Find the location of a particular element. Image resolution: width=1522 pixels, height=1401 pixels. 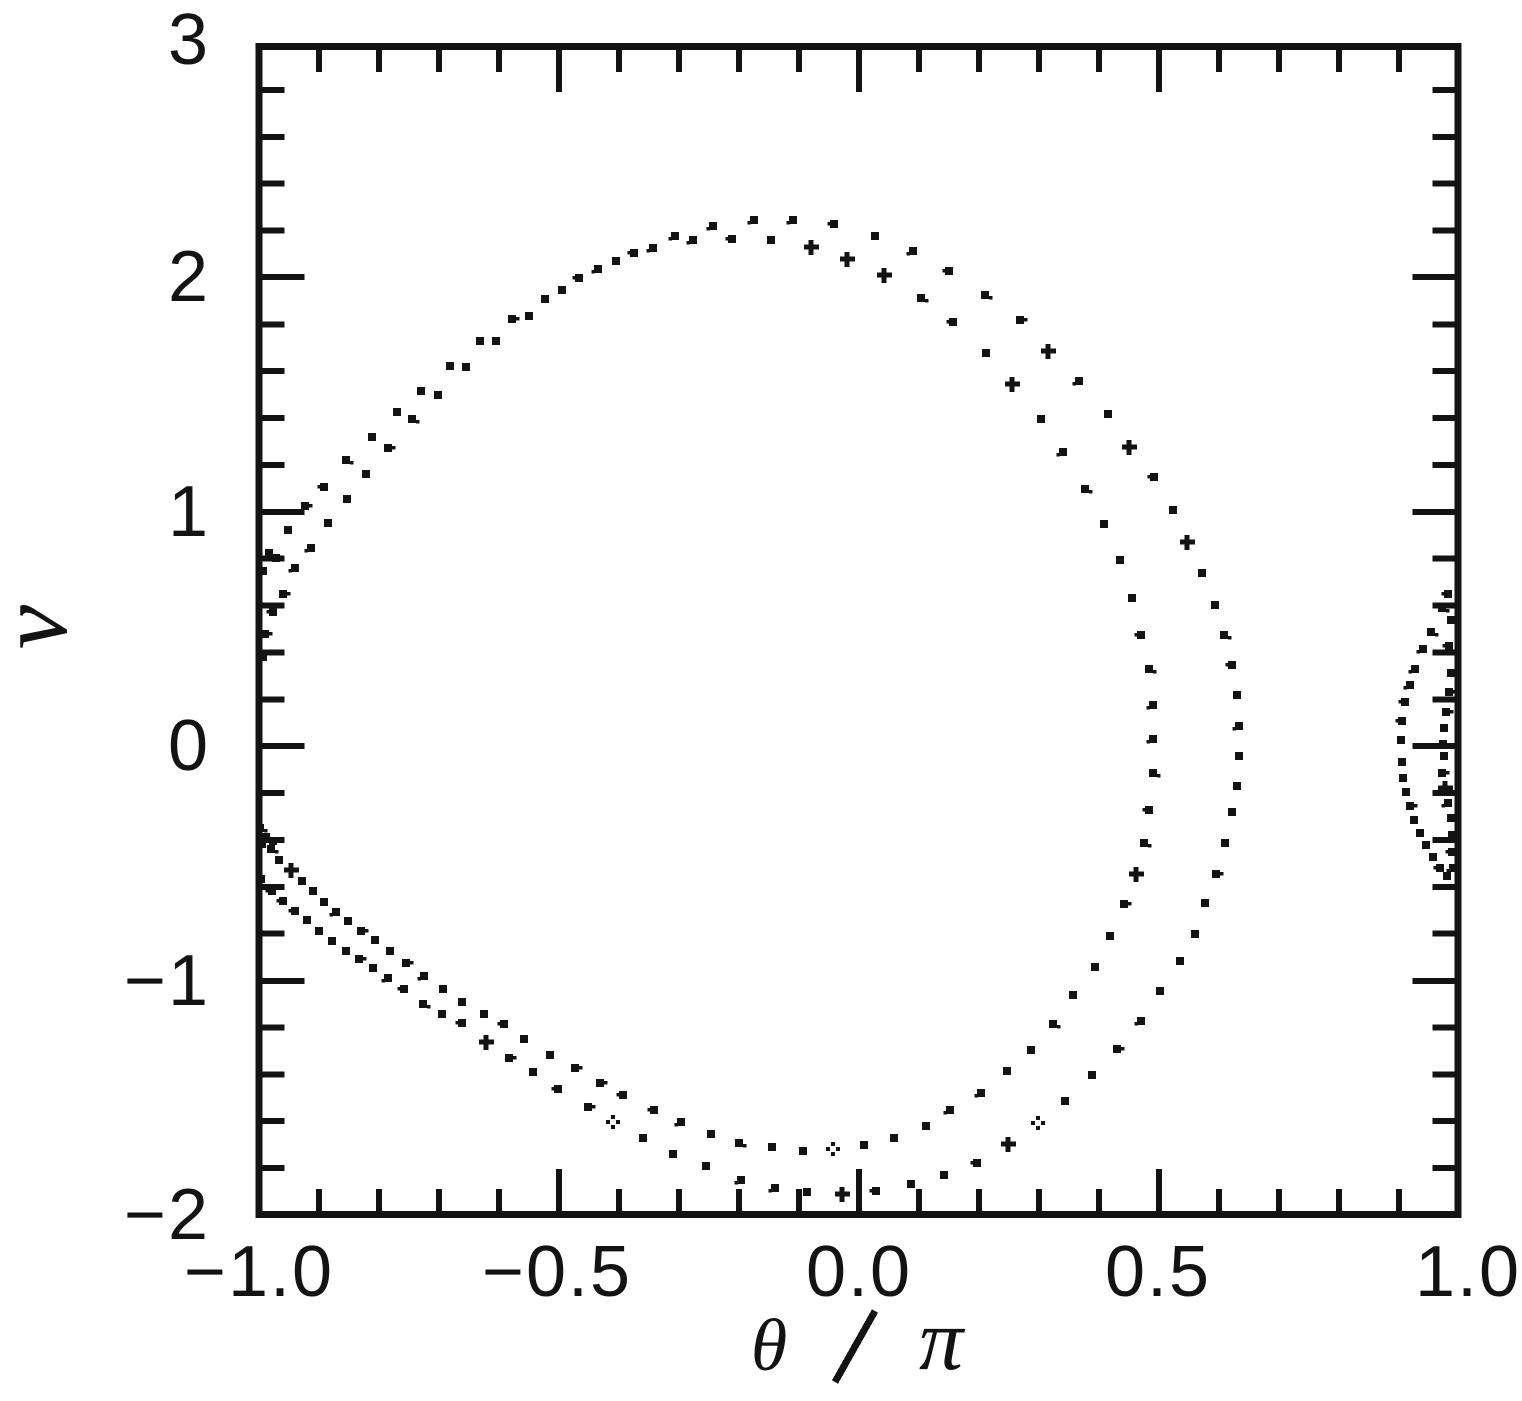

svg-text: π is located at coordinates (942, 1340).